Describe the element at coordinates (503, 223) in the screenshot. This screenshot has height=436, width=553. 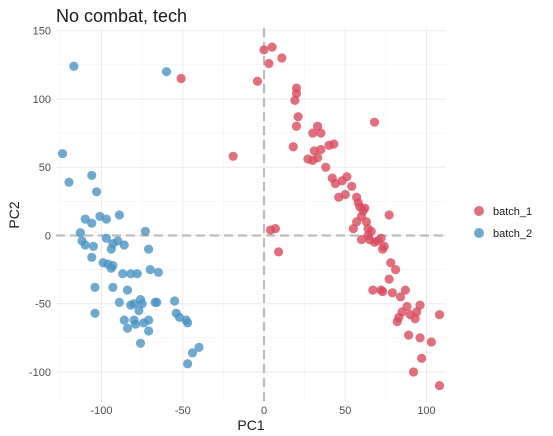
I see `legend: batch_1 batch_2` at that location.